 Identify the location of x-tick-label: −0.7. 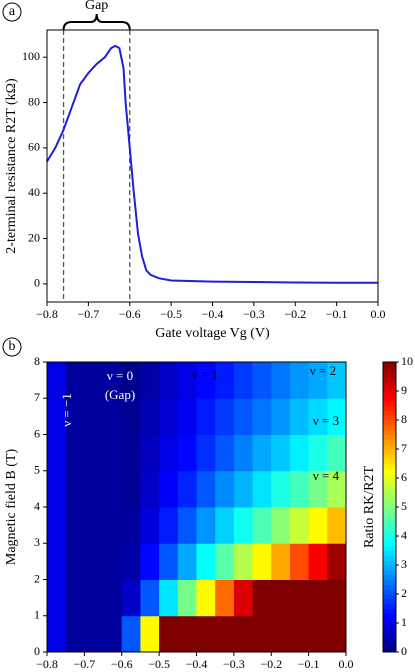
(84, 664).